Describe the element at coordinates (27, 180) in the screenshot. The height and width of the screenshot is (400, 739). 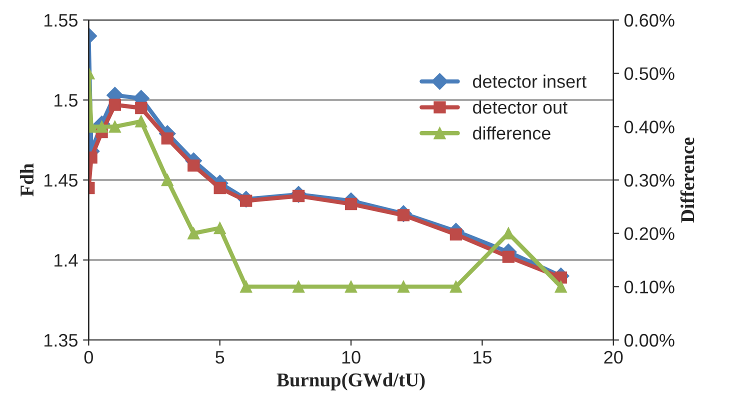
I see `y-axis-title: Fdh` at that location.